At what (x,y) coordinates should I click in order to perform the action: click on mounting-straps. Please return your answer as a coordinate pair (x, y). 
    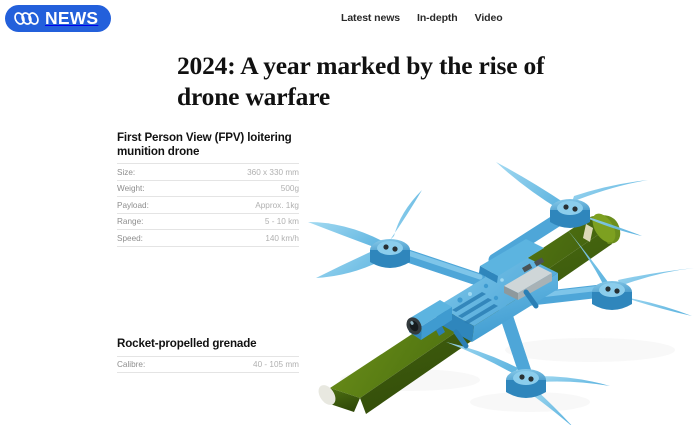
    Looking at the image, I should click on (496, 319).